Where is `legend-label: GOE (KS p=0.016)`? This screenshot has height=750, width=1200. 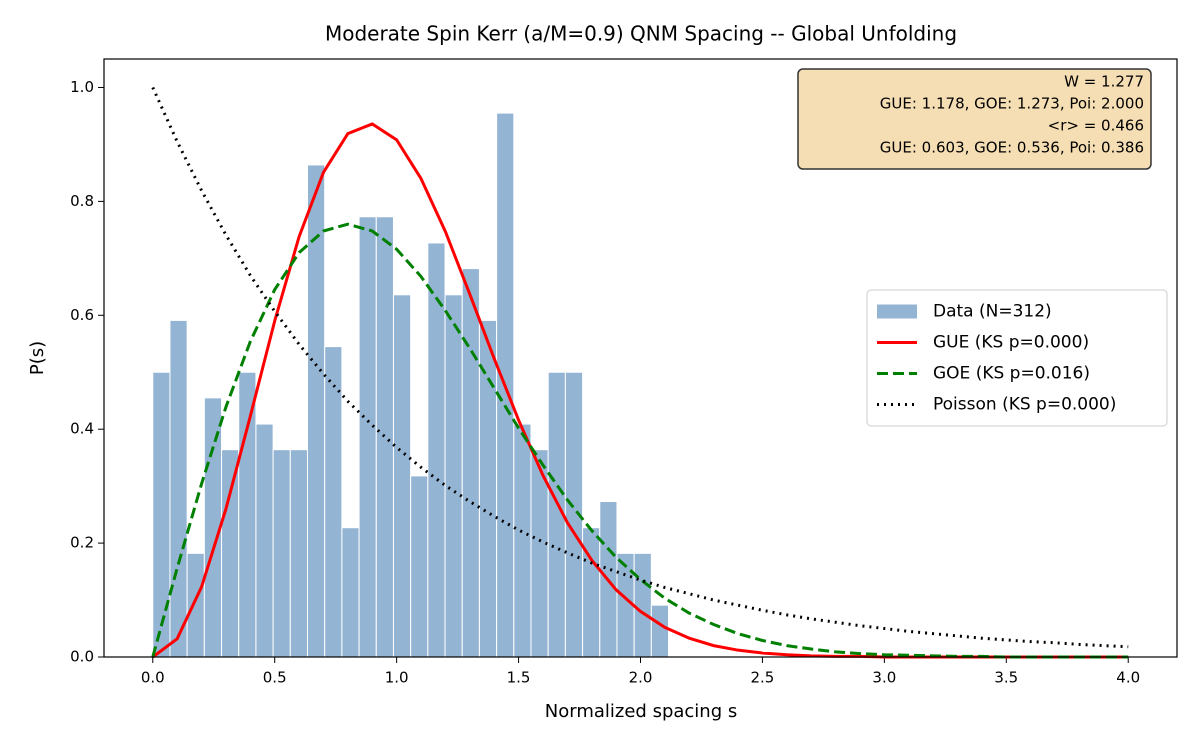 legend-label: GOE (KS p=0.016) is located at coordinates (1011, 374).